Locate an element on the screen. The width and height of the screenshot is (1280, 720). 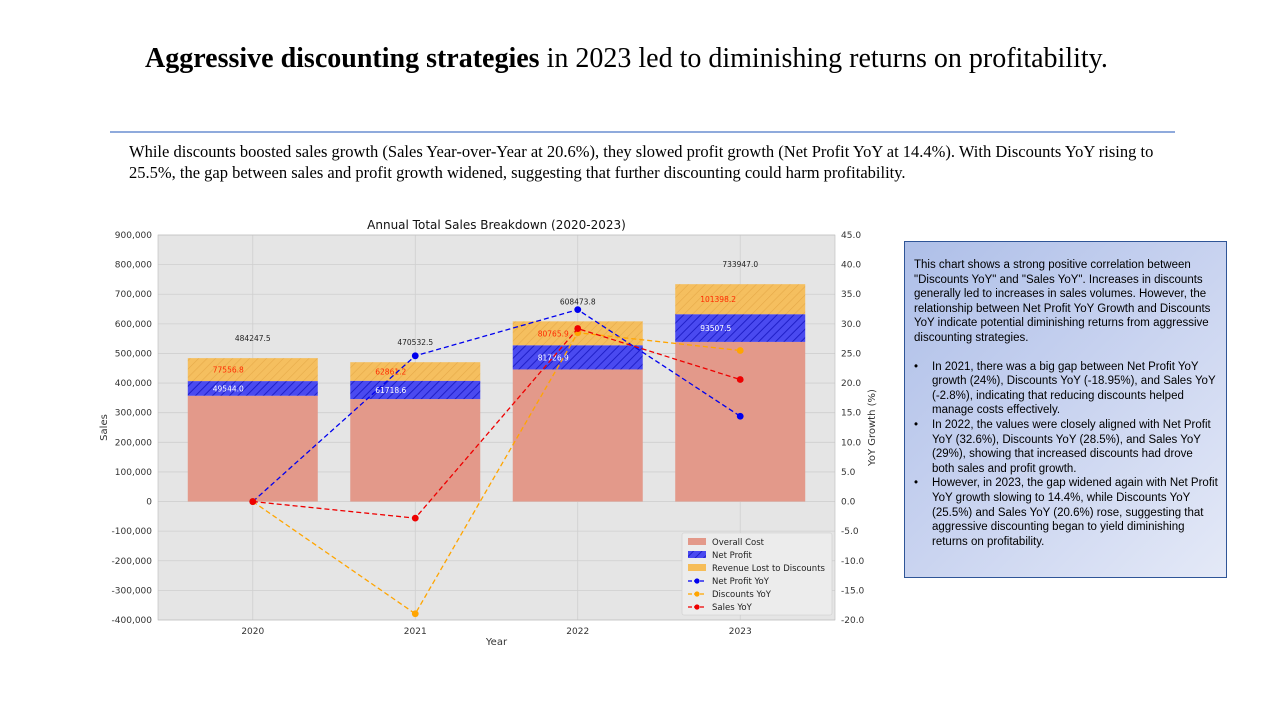
y2-tick-label: -5.0 is located at coordinates (850, 532).